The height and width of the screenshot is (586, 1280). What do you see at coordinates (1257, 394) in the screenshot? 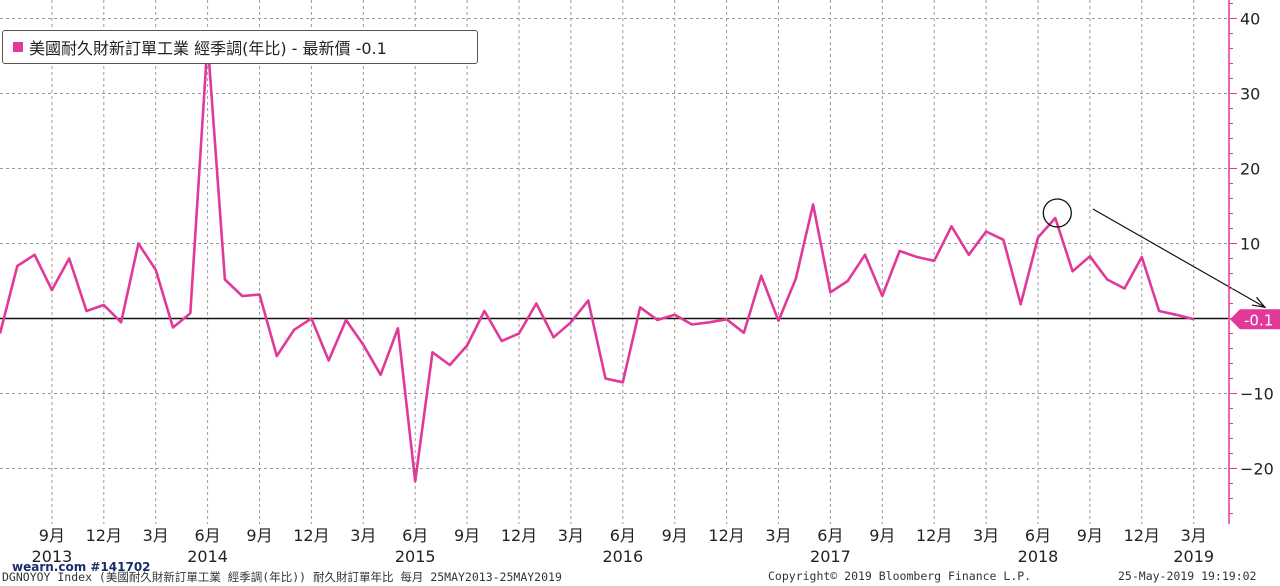
I see `y-tick-label: −10` at bounding box center [1257, 394].